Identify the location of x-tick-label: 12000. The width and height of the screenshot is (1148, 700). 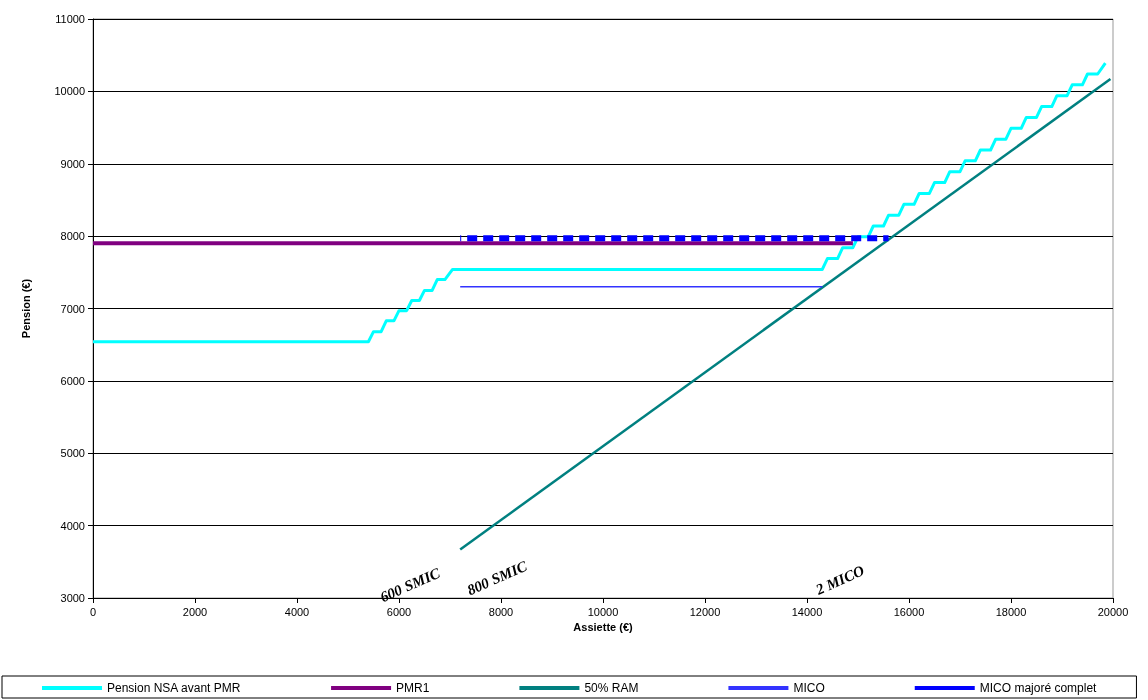
(705, 611).